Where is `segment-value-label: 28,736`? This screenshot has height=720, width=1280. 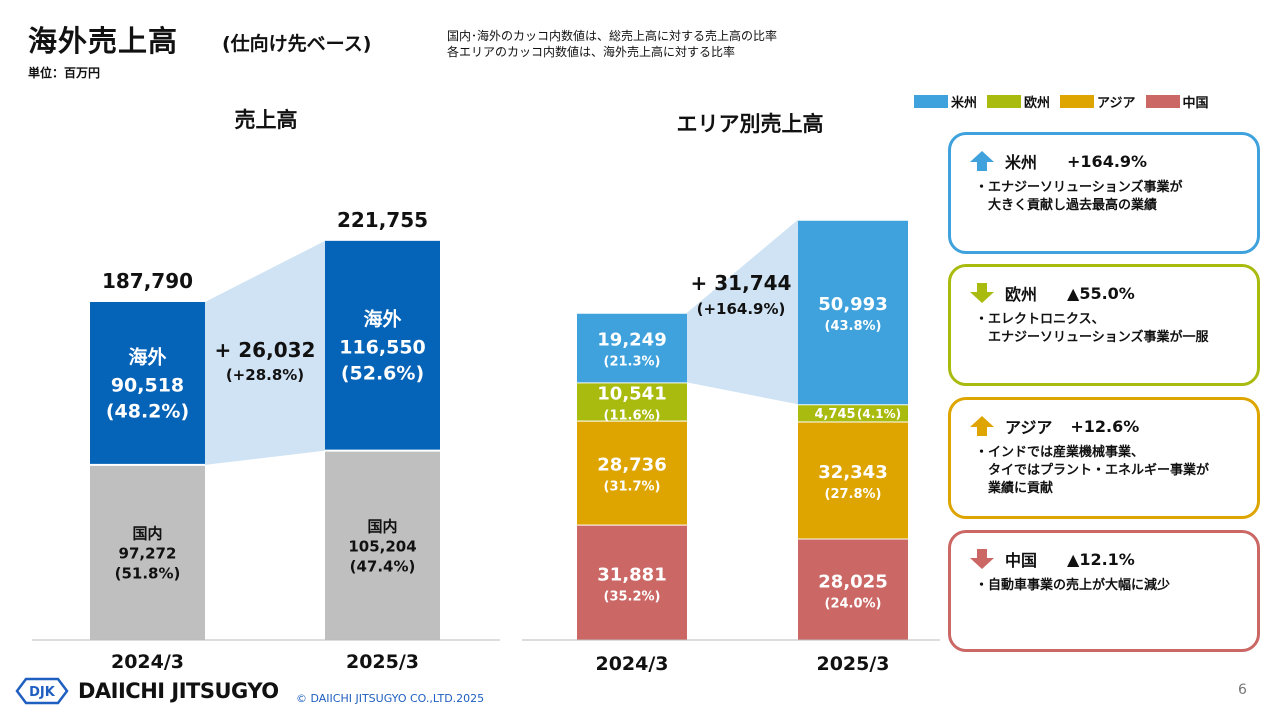
segment-value-label: 28,736 is located at coordinates (631, 465).